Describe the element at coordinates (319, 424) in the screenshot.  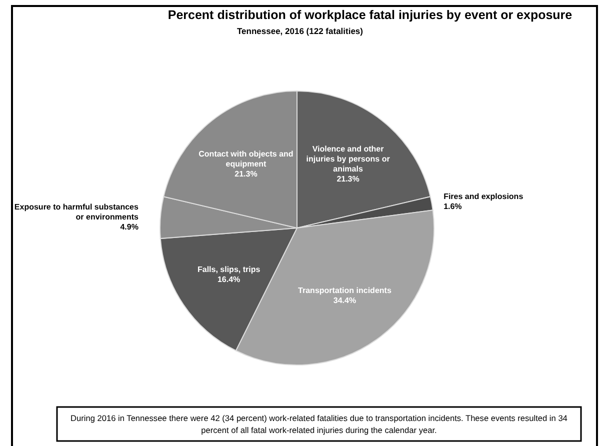
I see `text: During 2016 in Tennessee there were 42 (34 percent) work-related fatalities due to transportation incidents. These events resulted in 34 percent of all fatal work-related injuries during the calendar year.` at that location.